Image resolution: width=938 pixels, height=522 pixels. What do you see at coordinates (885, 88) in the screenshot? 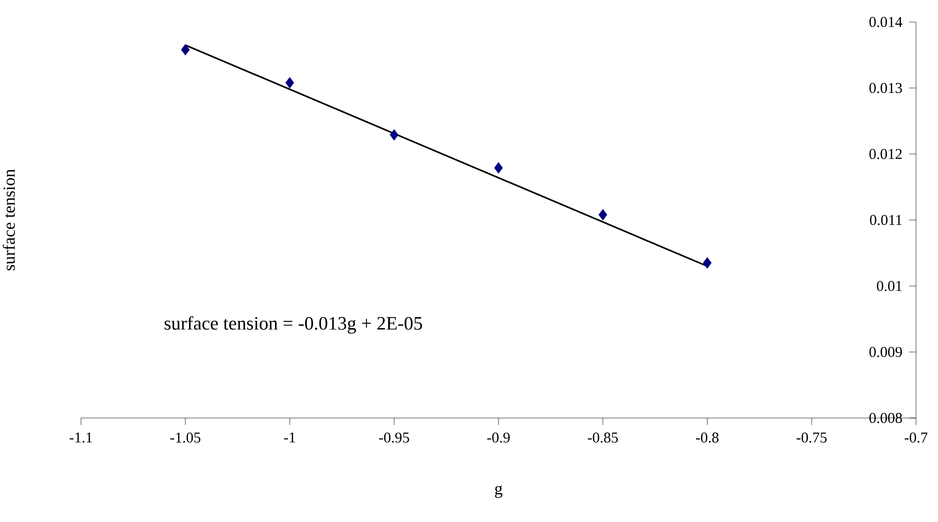
I see `y-tick-label: 0.013` at bounding box center [885, 88].